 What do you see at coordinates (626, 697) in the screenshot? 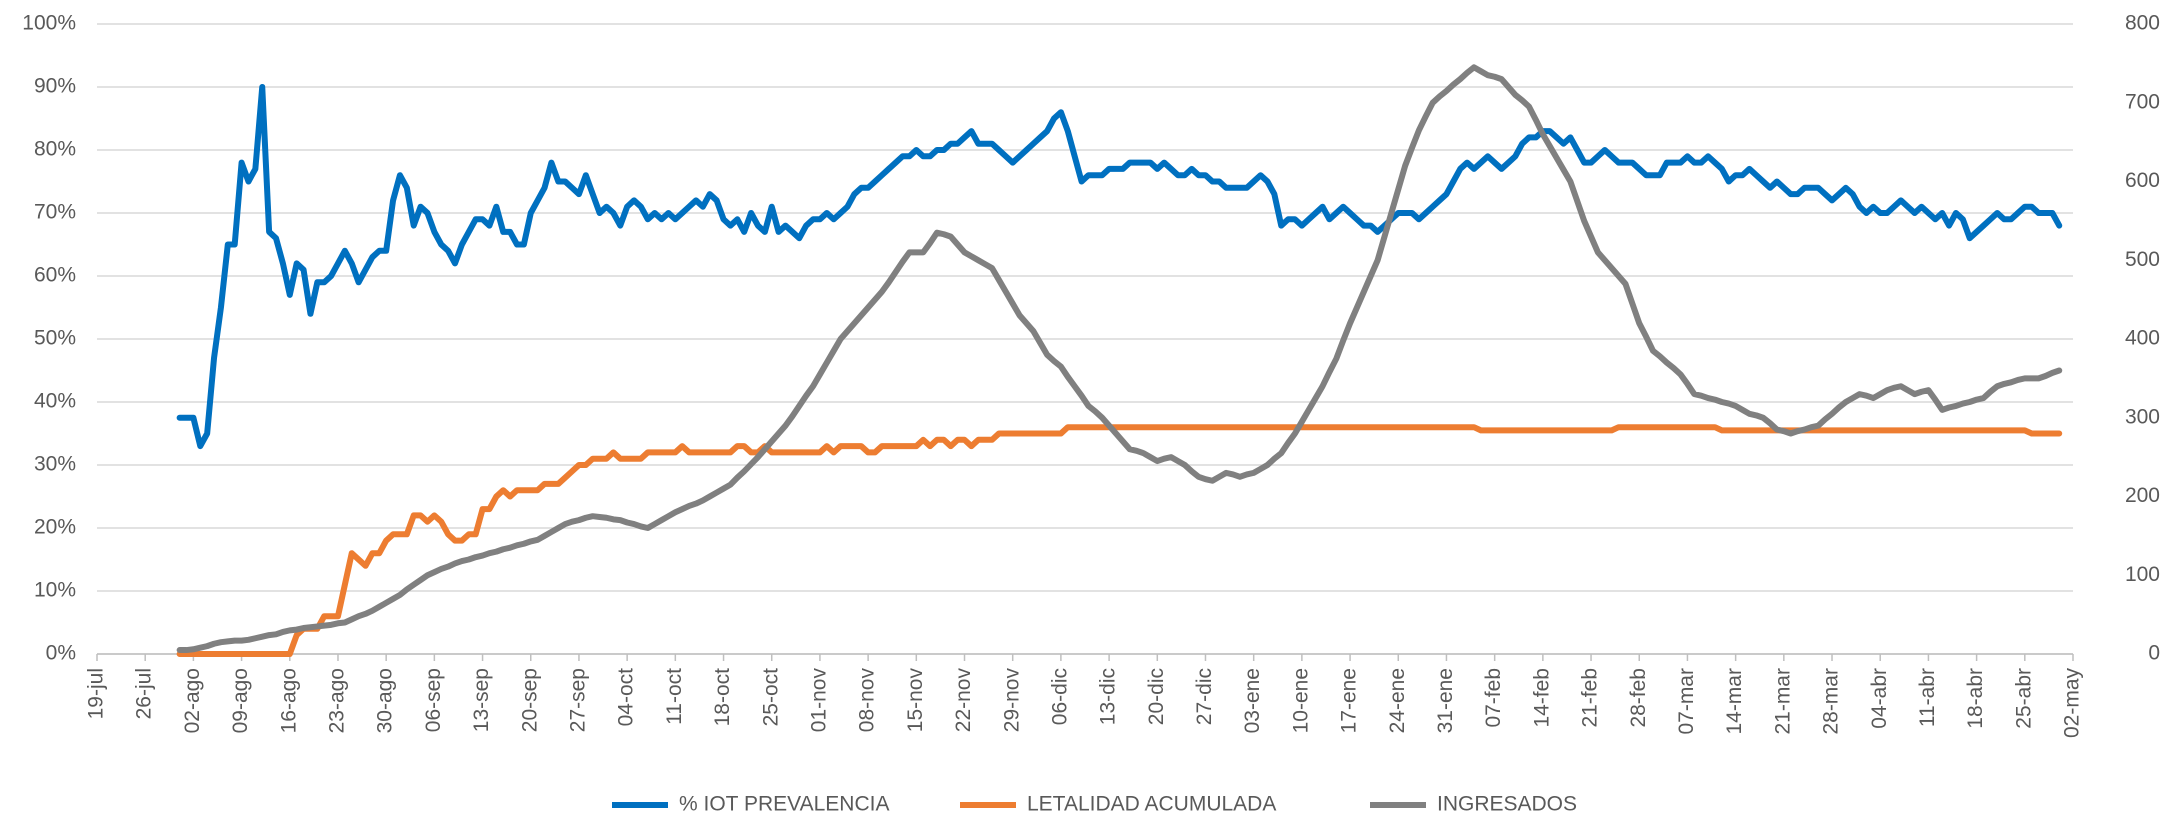
I see `x-tick-label: 04-oct` at bounding box center [626, 697].